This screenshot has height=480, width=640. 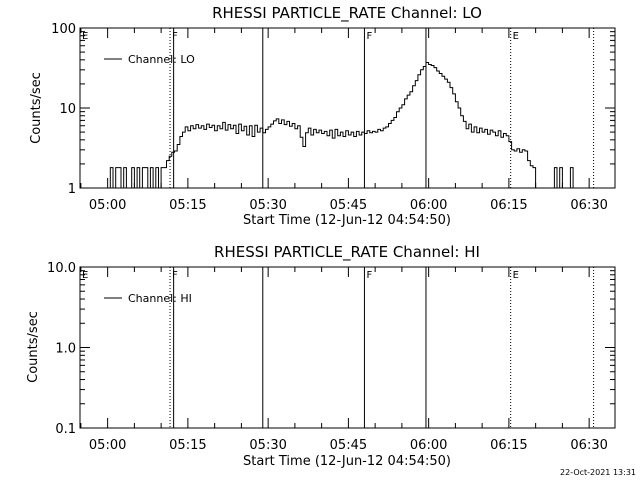 I want to click on panel-lo-legend-label: Channel: LO, so click(x=161, y=59).